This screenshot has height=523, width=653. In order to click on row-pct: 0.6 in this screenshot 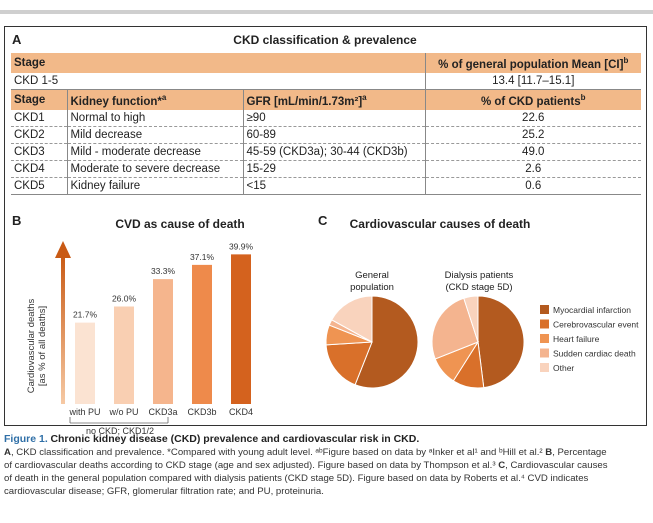, I will do `click(532, 185)`.